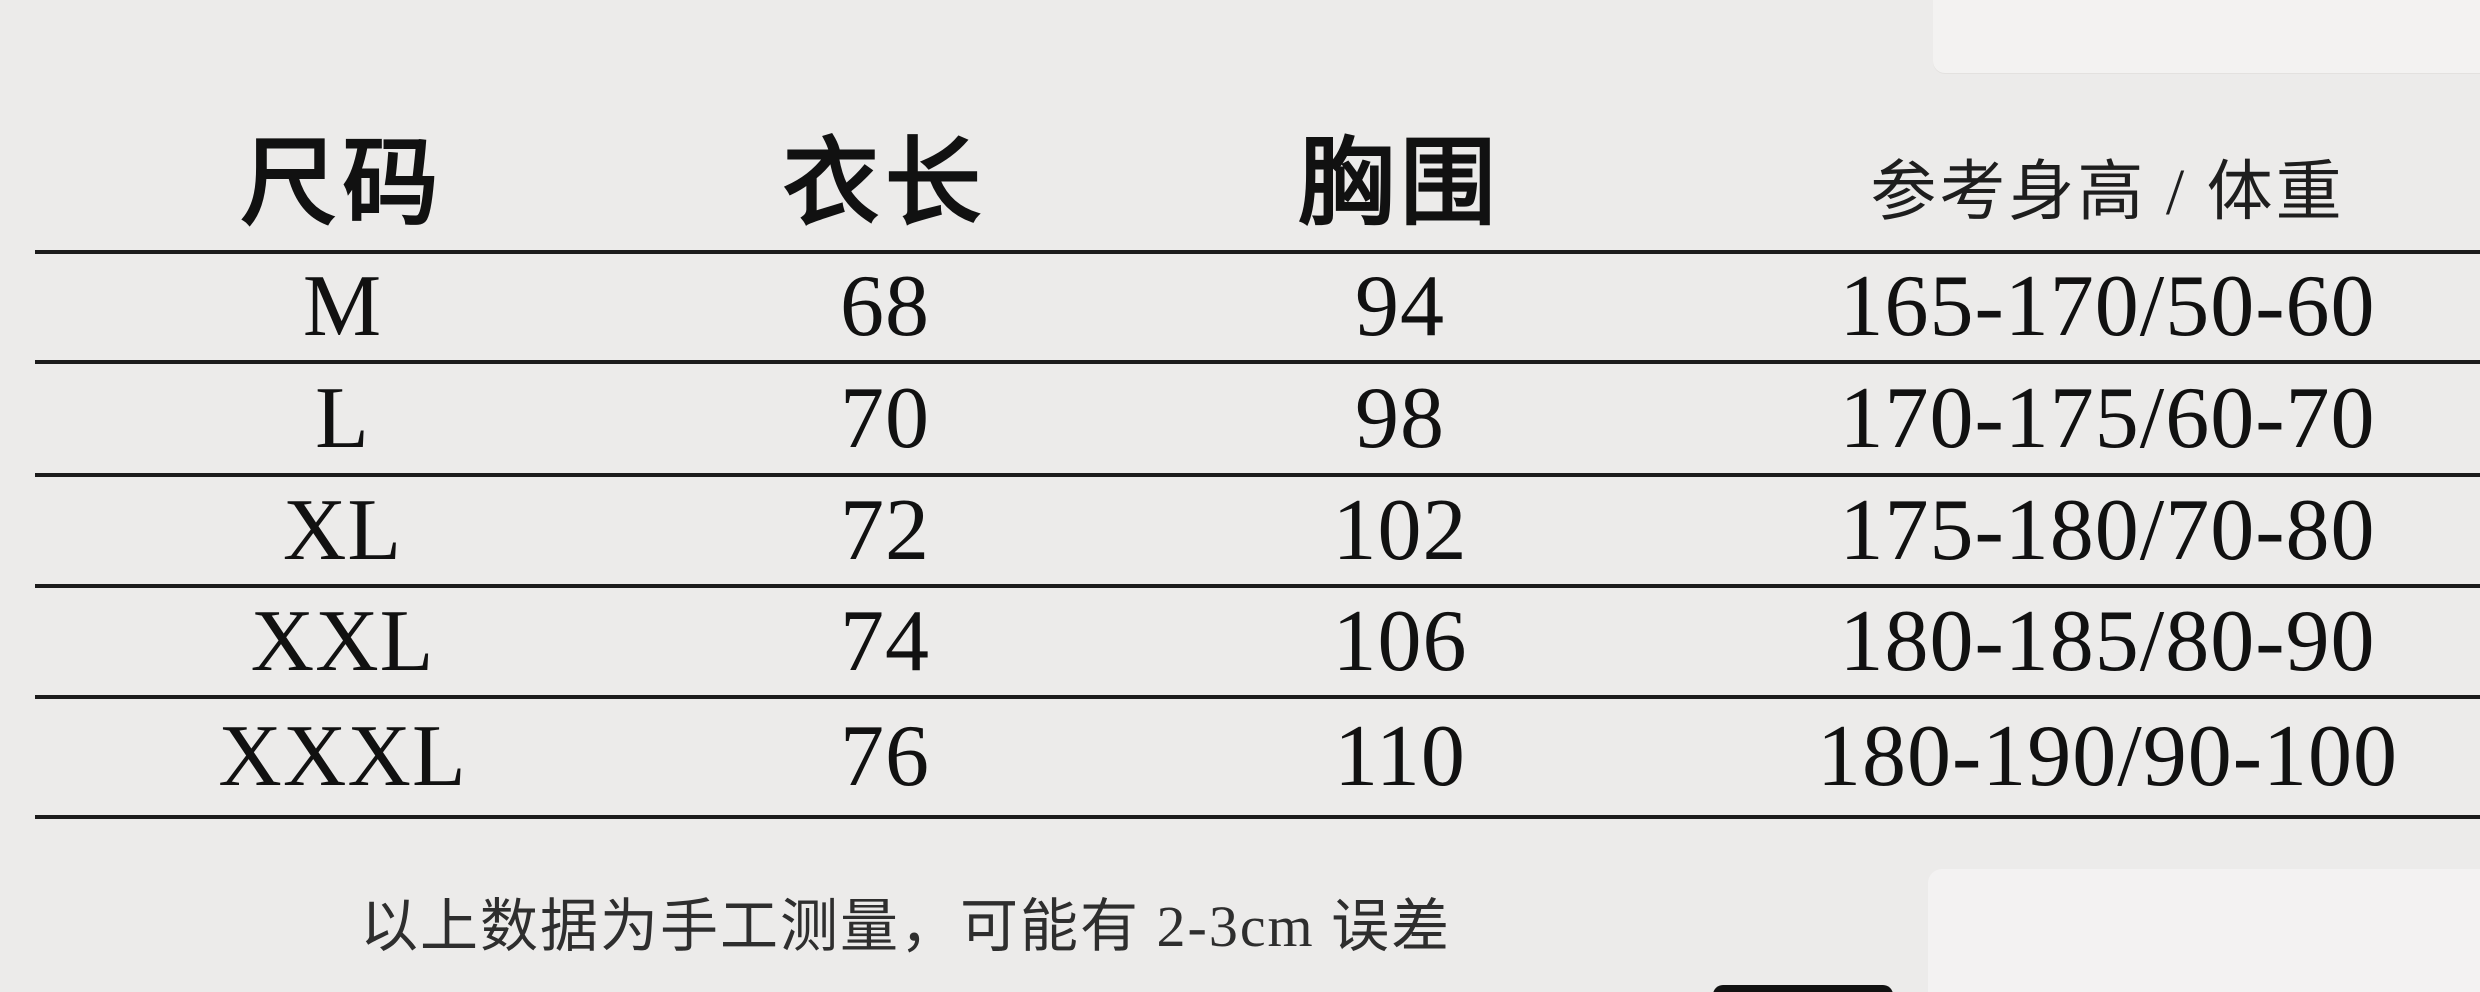 The width and height of the screenshot is (2480, 992). I want to click on cell-length: 74, so click(885, 641).